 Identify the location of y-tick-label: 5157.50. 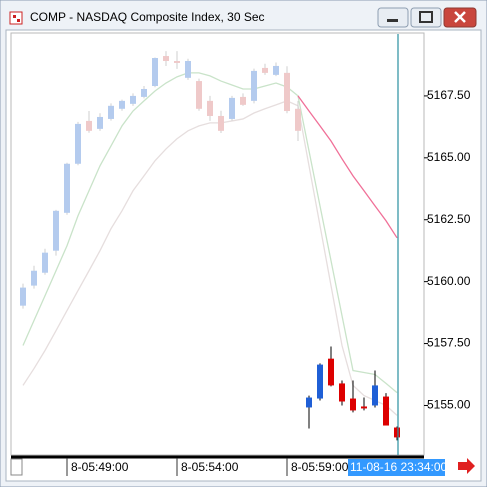
(449, 343).